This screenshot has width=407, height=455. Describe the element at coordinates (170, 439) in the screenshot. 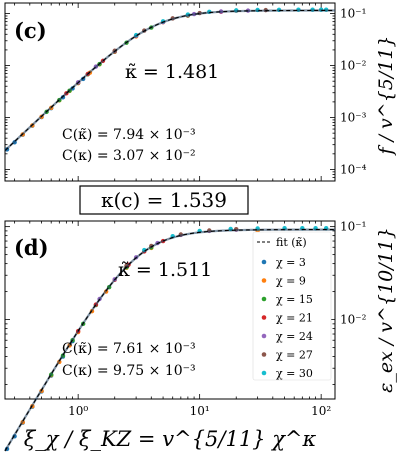

I see `x-axis-label: ξ_χ / ξ_KZ = v^{5/11} χ^κ` at that location.